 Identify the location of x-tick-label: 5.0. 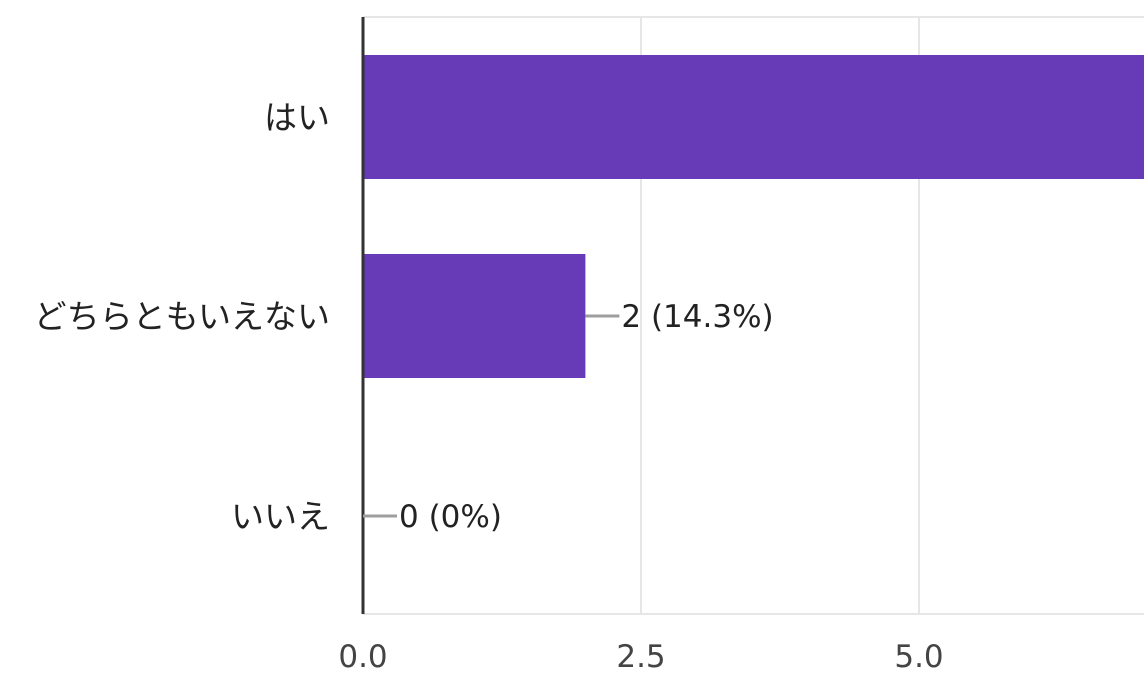
(918, 655).